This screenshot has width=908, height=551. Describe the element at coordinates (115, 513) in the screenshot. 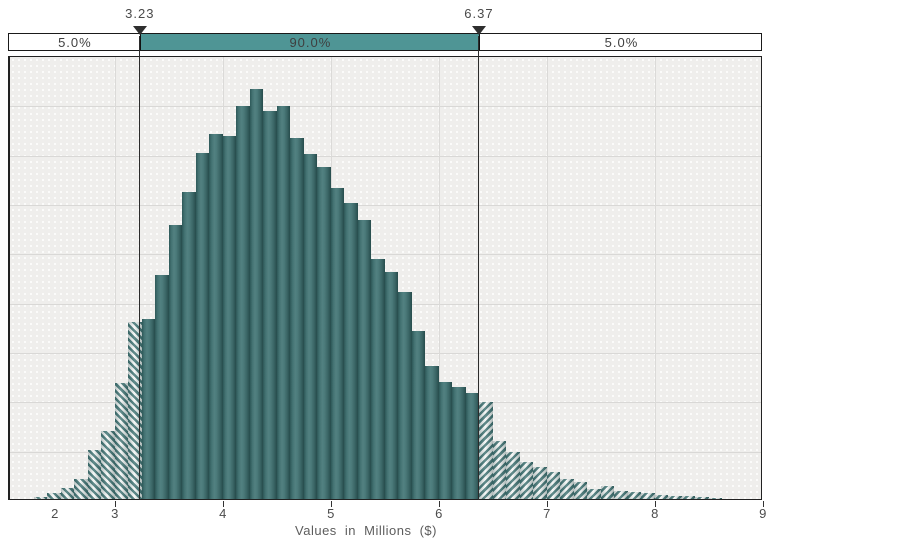

I see `x-axis-tick-label: 3` at that location.